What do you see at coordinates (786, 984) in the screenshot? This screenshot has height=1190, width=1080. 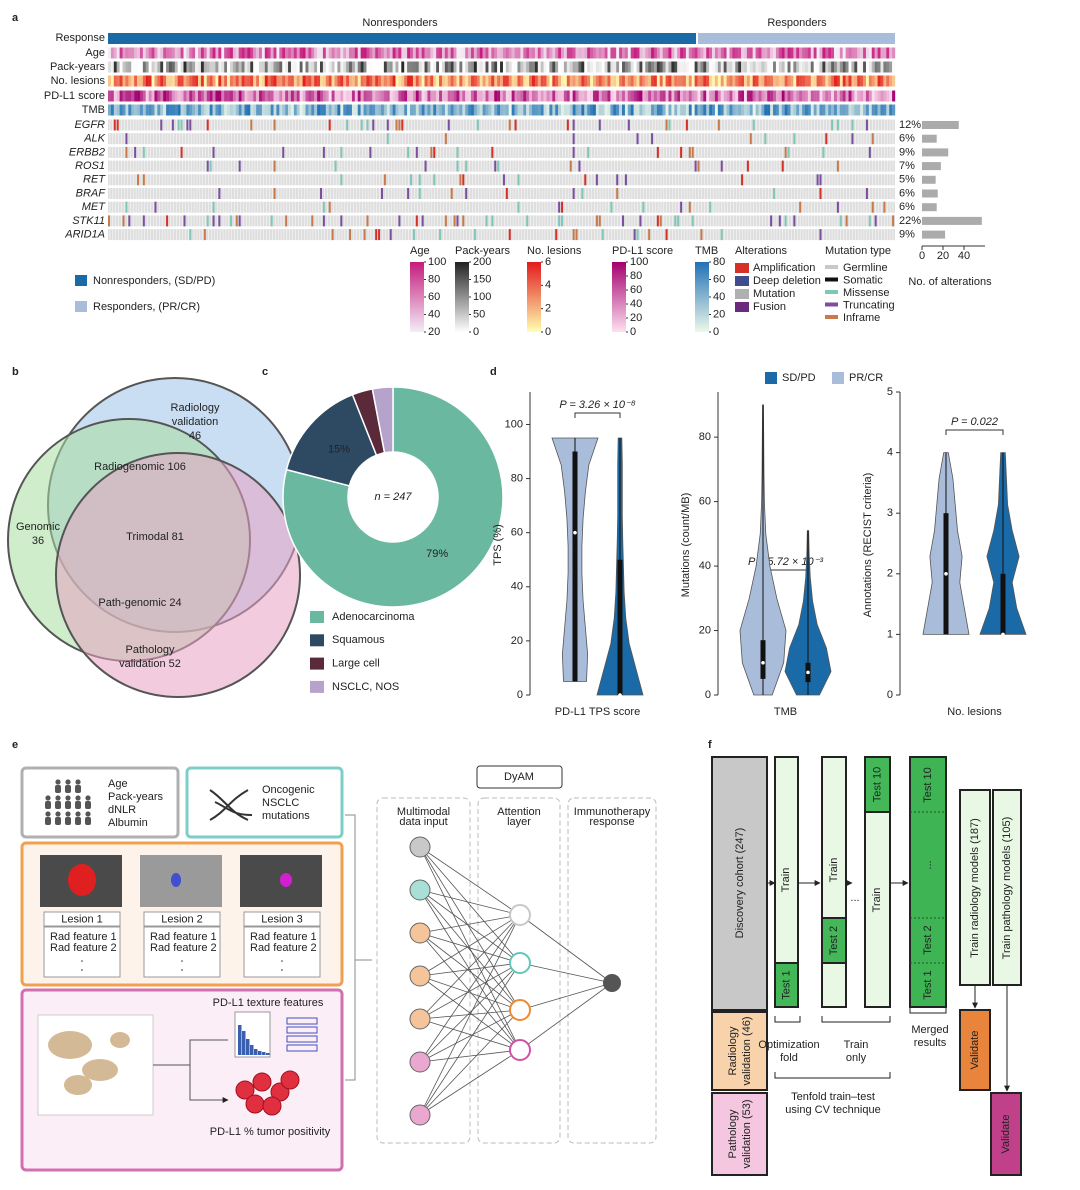 I see `test-label: Test 1` at bounding box center [786, 984].